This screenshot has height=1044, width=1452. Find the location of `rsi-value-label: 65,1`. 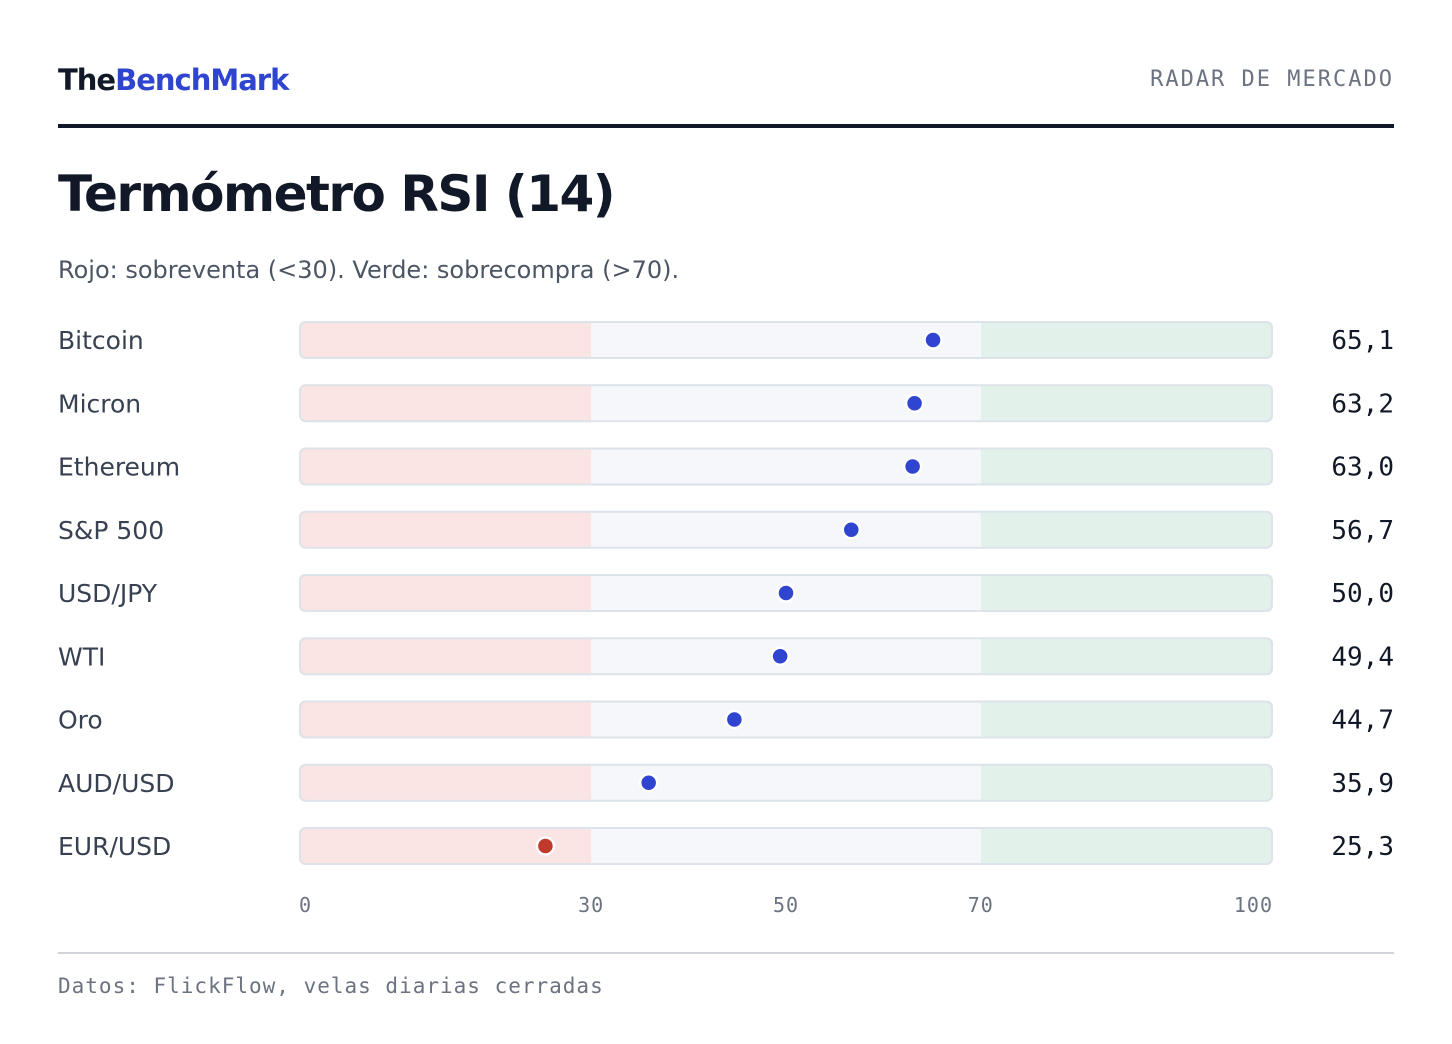

rsi-value-label: 65,1 is located at coordinates (1362, 341).